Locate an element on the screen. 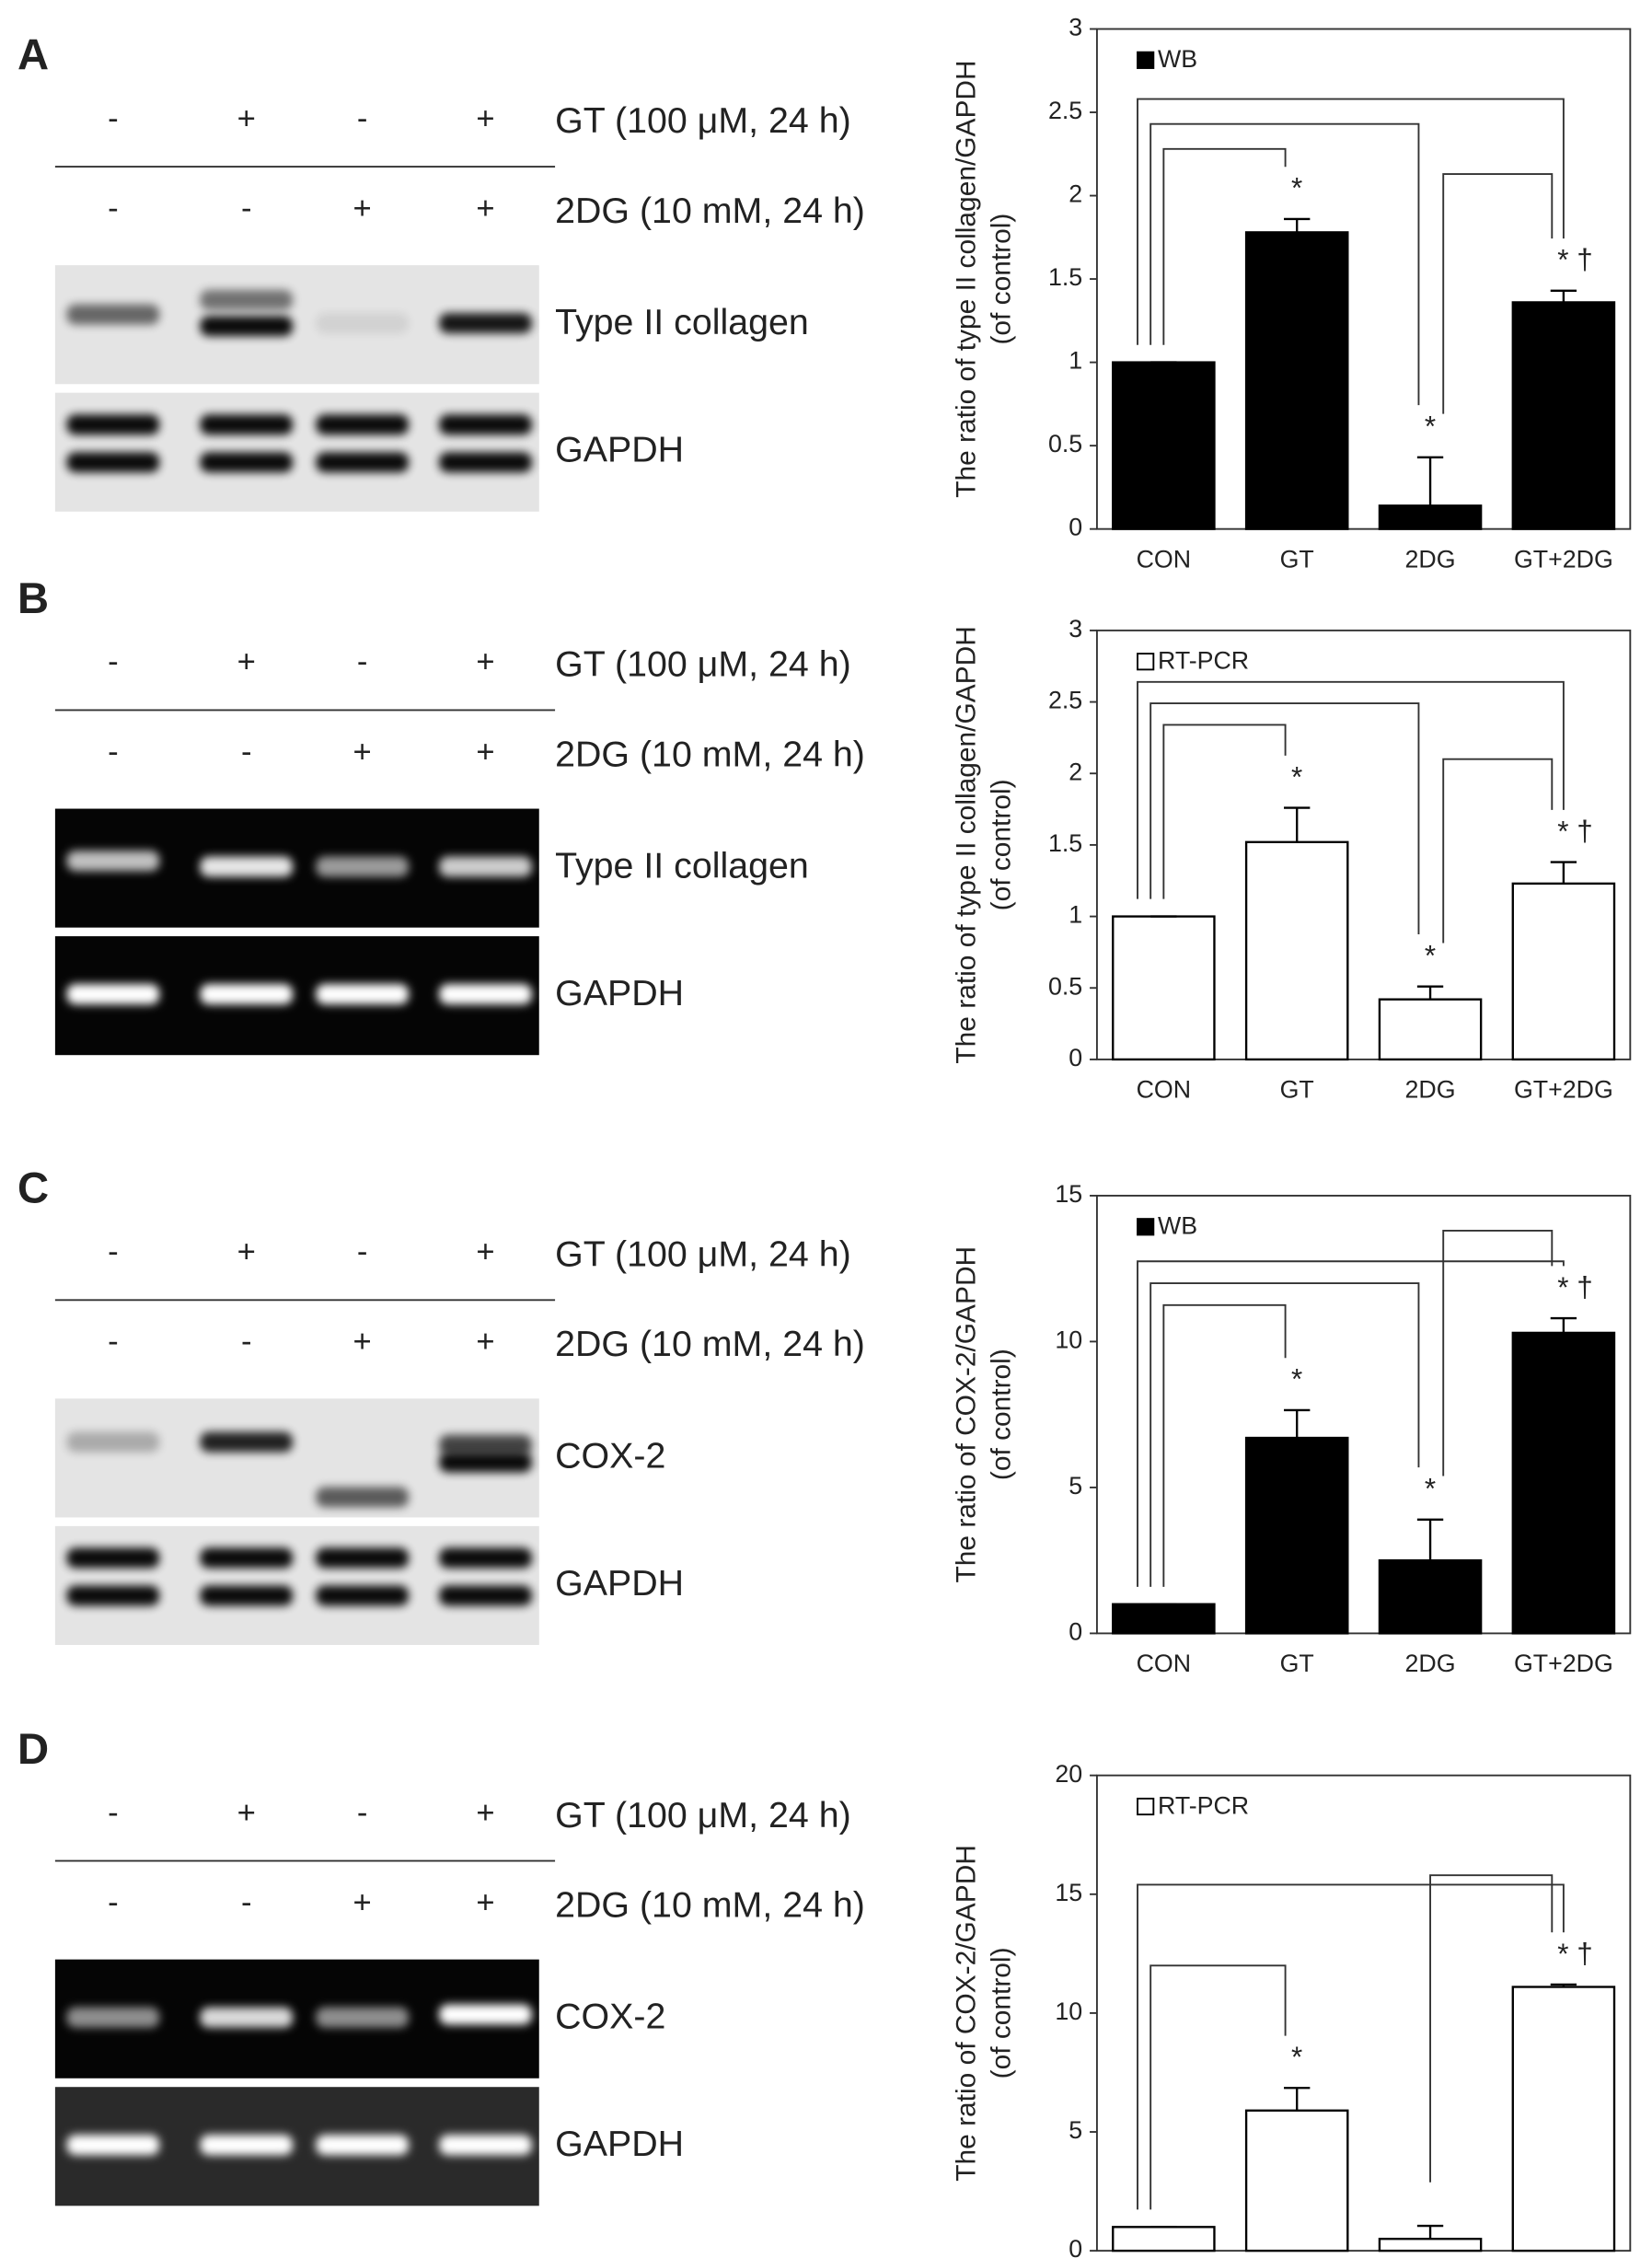  y-tick-label: 3 is located at coordinates (1075, 27).